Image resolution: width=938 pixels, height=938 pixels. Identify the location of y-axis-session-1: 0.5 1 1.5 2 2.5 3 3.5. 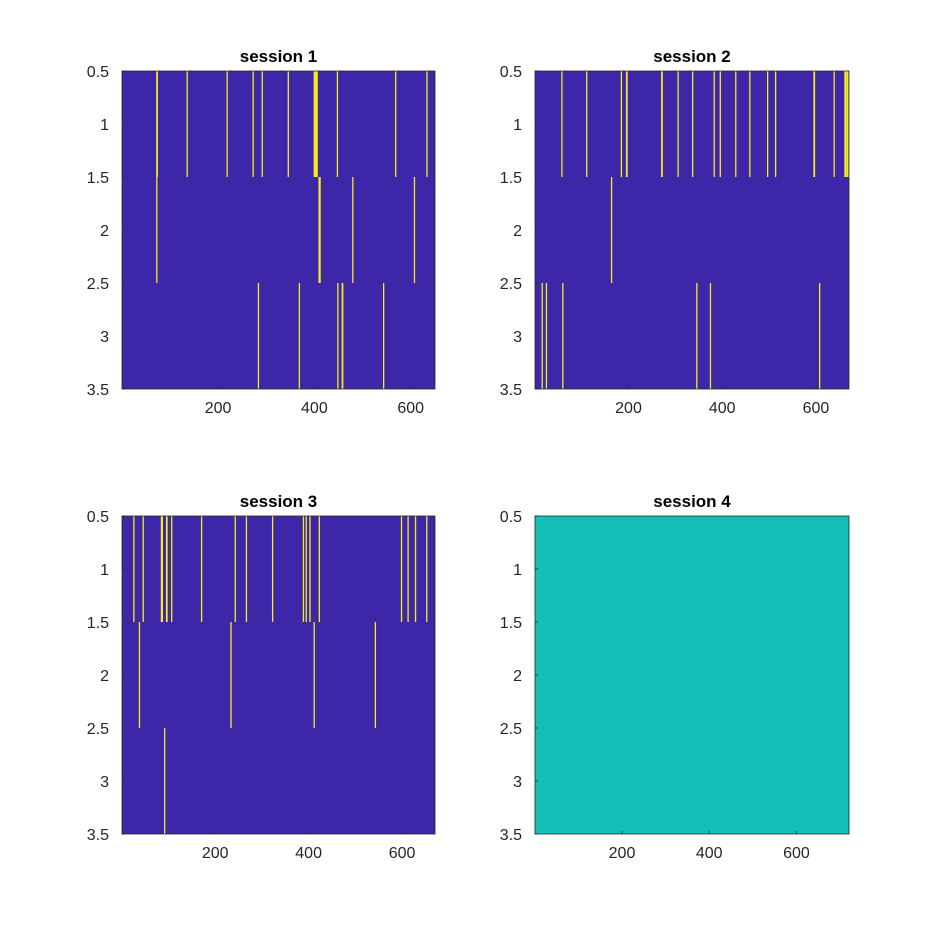
(106, 231).